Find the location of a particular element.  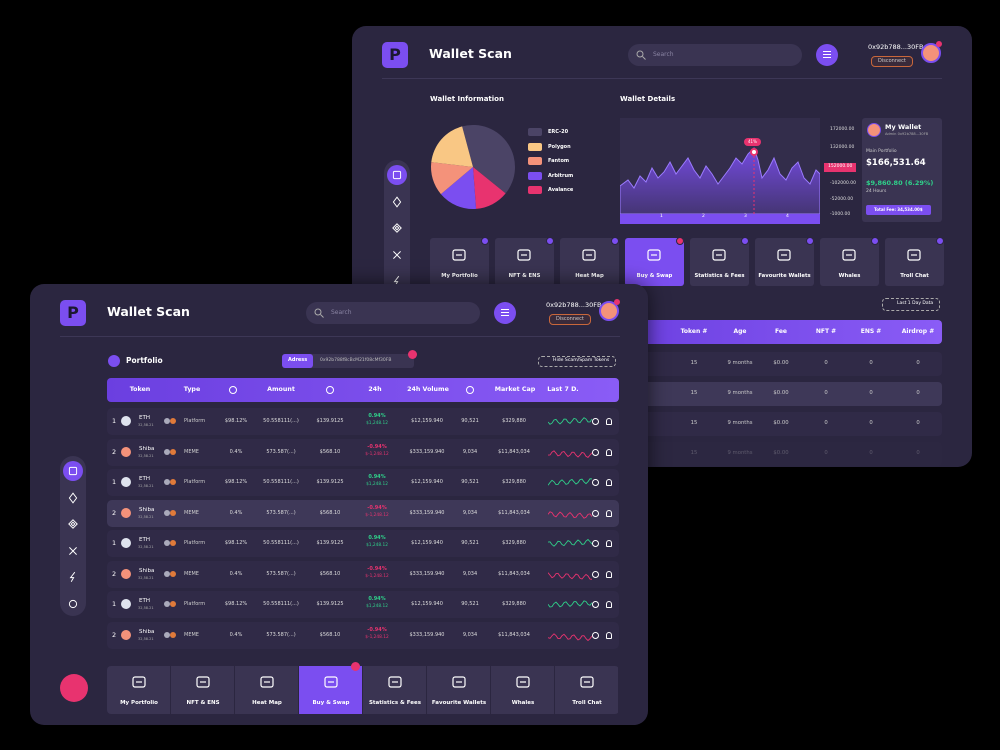

change: 0.94% is located at coordinates (377, 538).